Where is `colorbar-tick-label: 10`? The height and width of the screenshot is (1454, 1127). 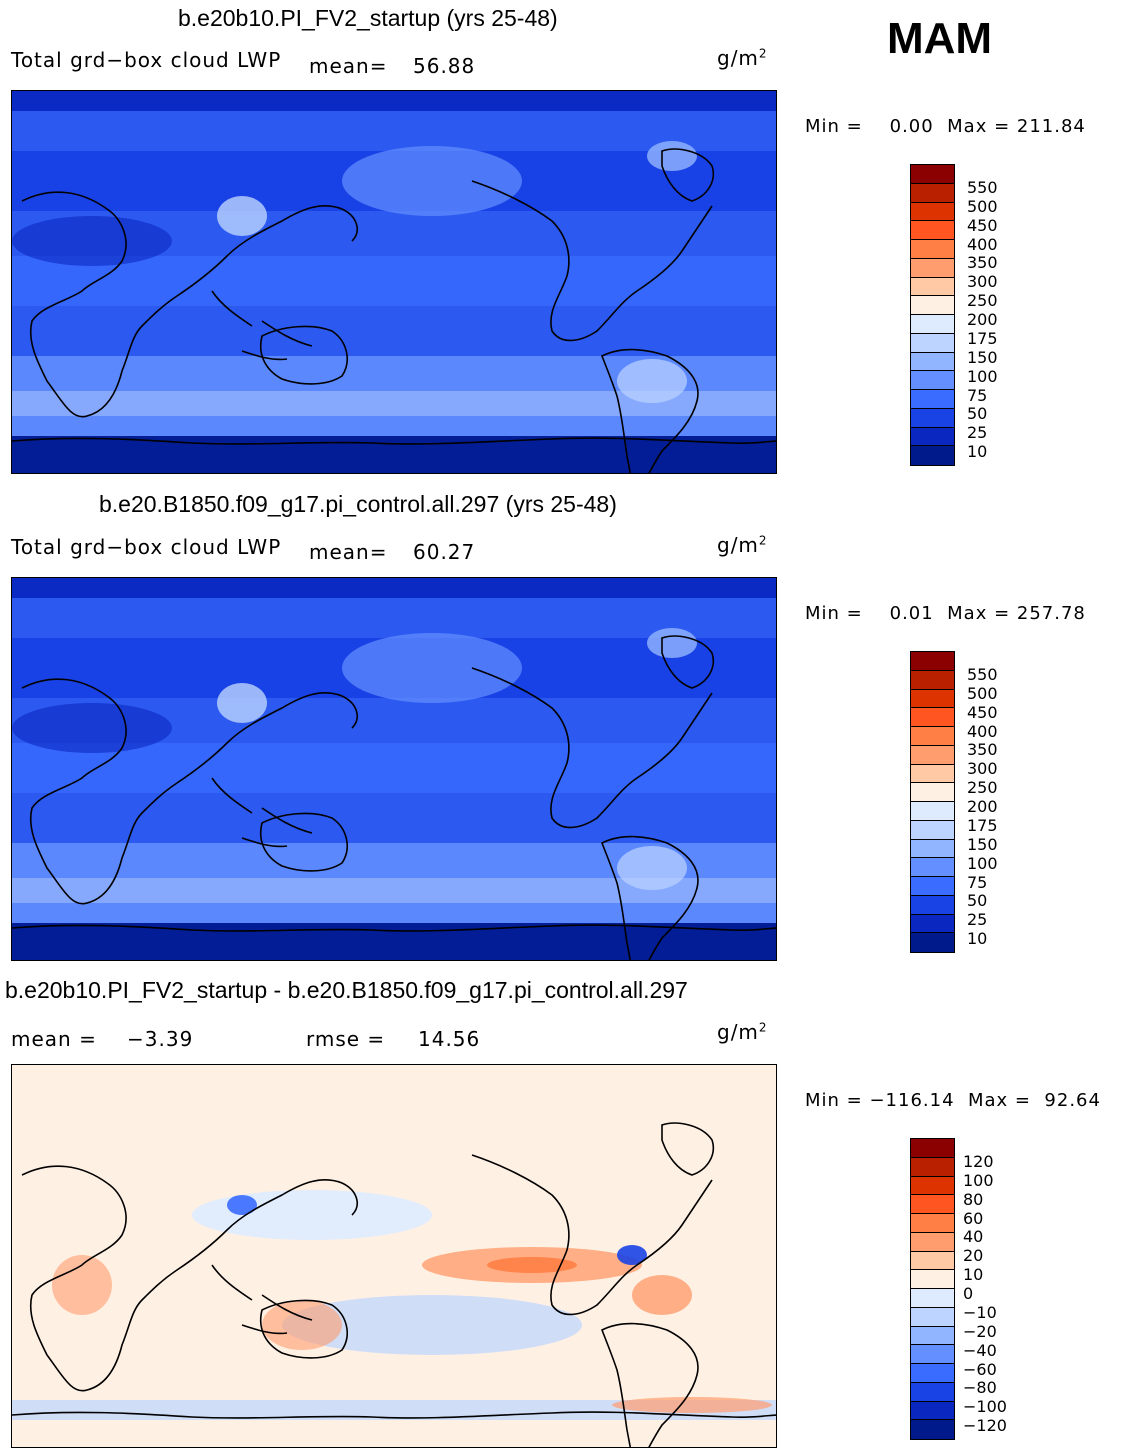
colorbar-tick-label: 10 is located at coordinates (977, 452).